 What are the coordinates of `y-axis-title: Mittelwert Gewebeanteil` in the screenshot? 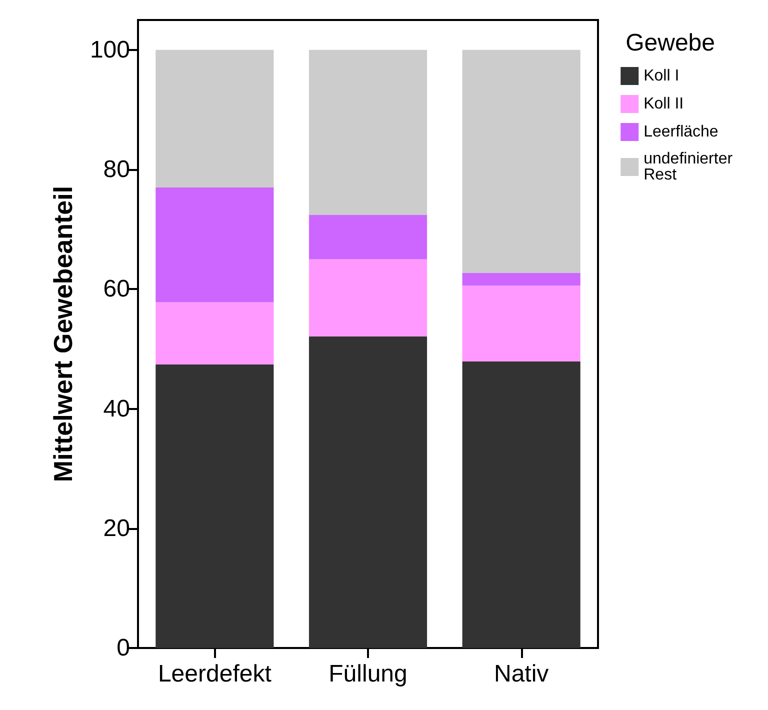 It's located at (63, 334).